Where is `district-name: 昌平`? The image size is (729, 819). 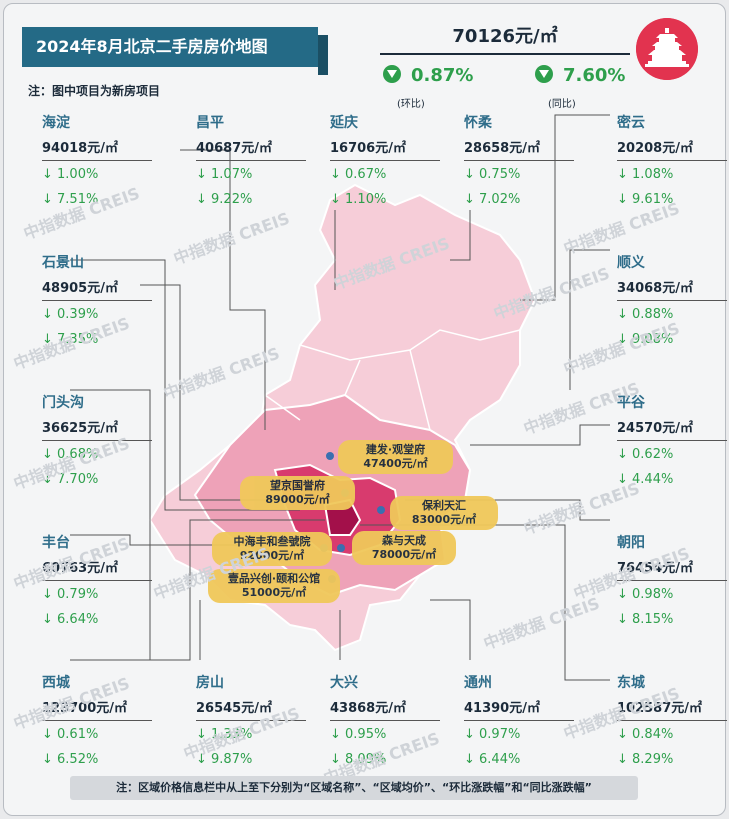 district-name: 昌平 is located at coordinates (210, 123).